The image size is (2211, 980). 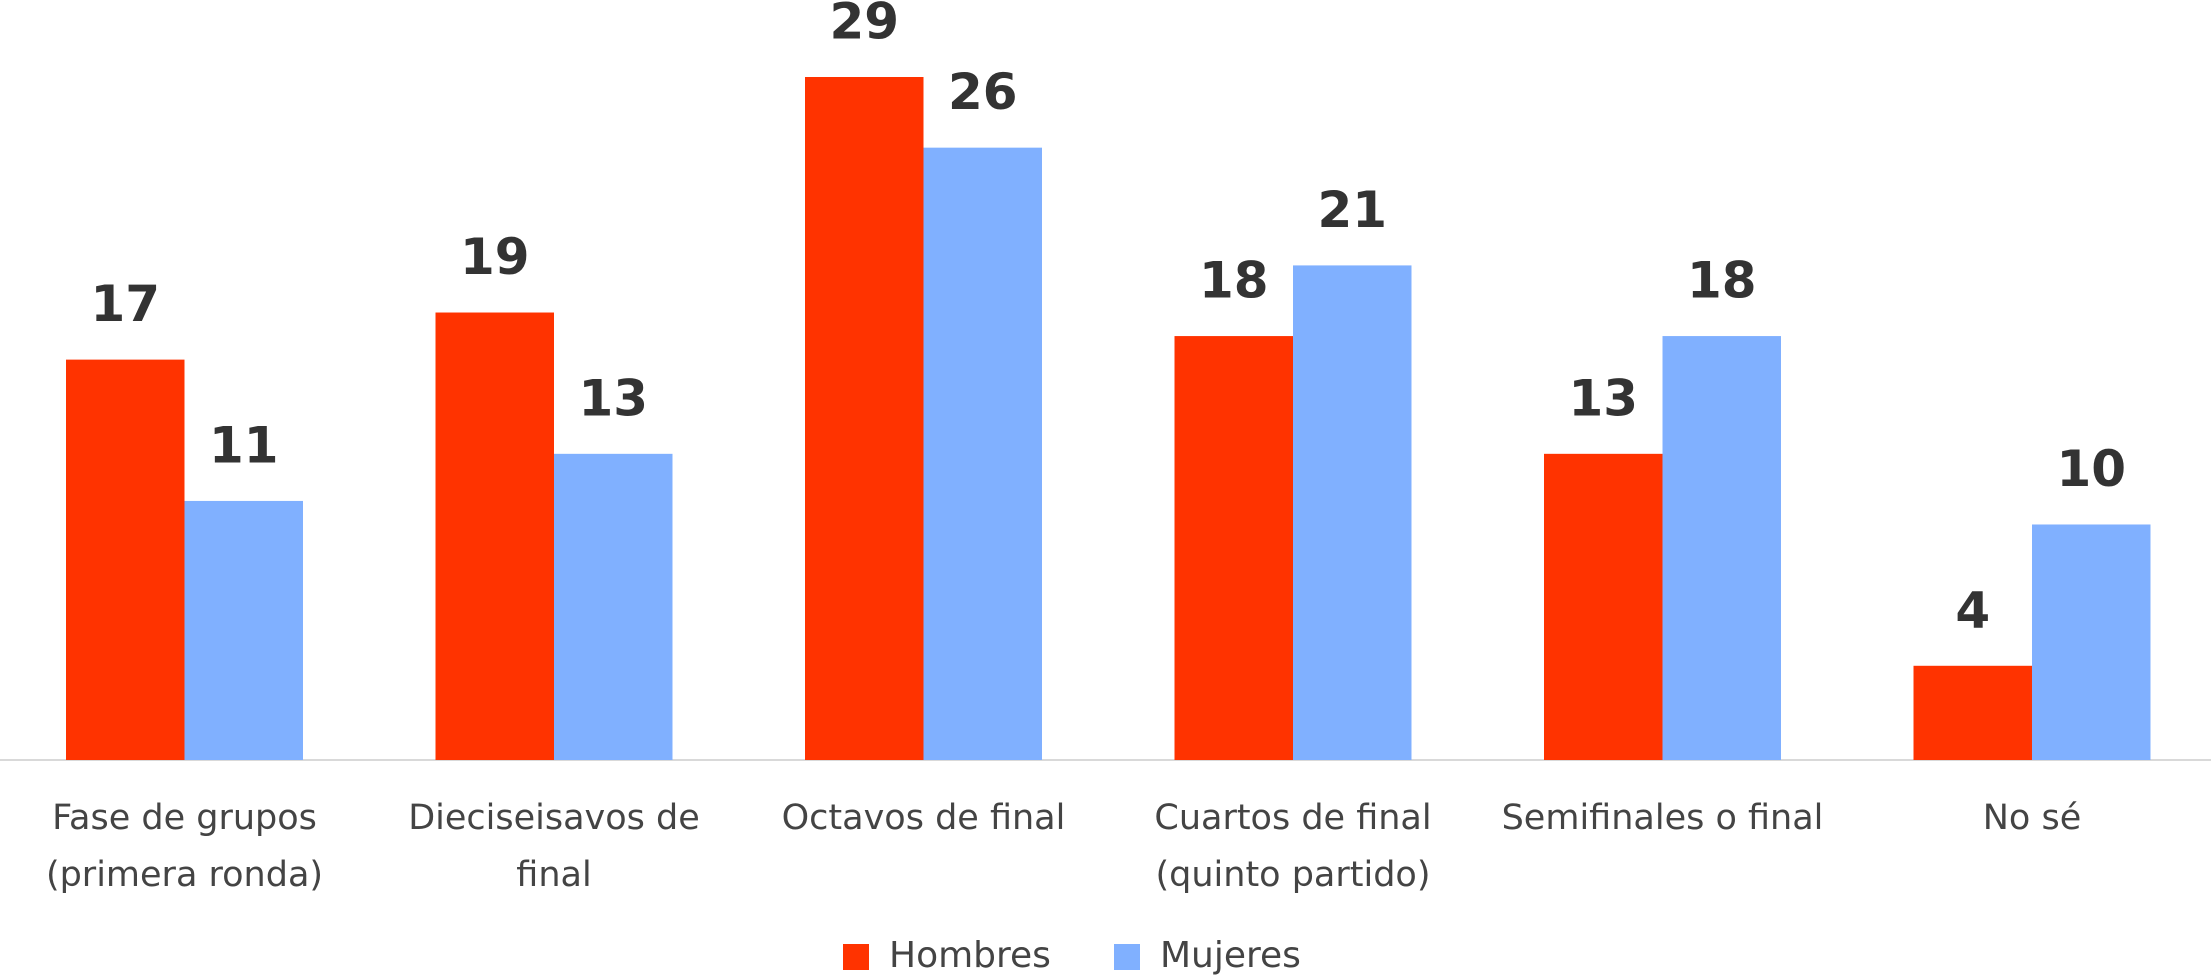 I want to click on value-label: 17, so click(x=125, y=304).